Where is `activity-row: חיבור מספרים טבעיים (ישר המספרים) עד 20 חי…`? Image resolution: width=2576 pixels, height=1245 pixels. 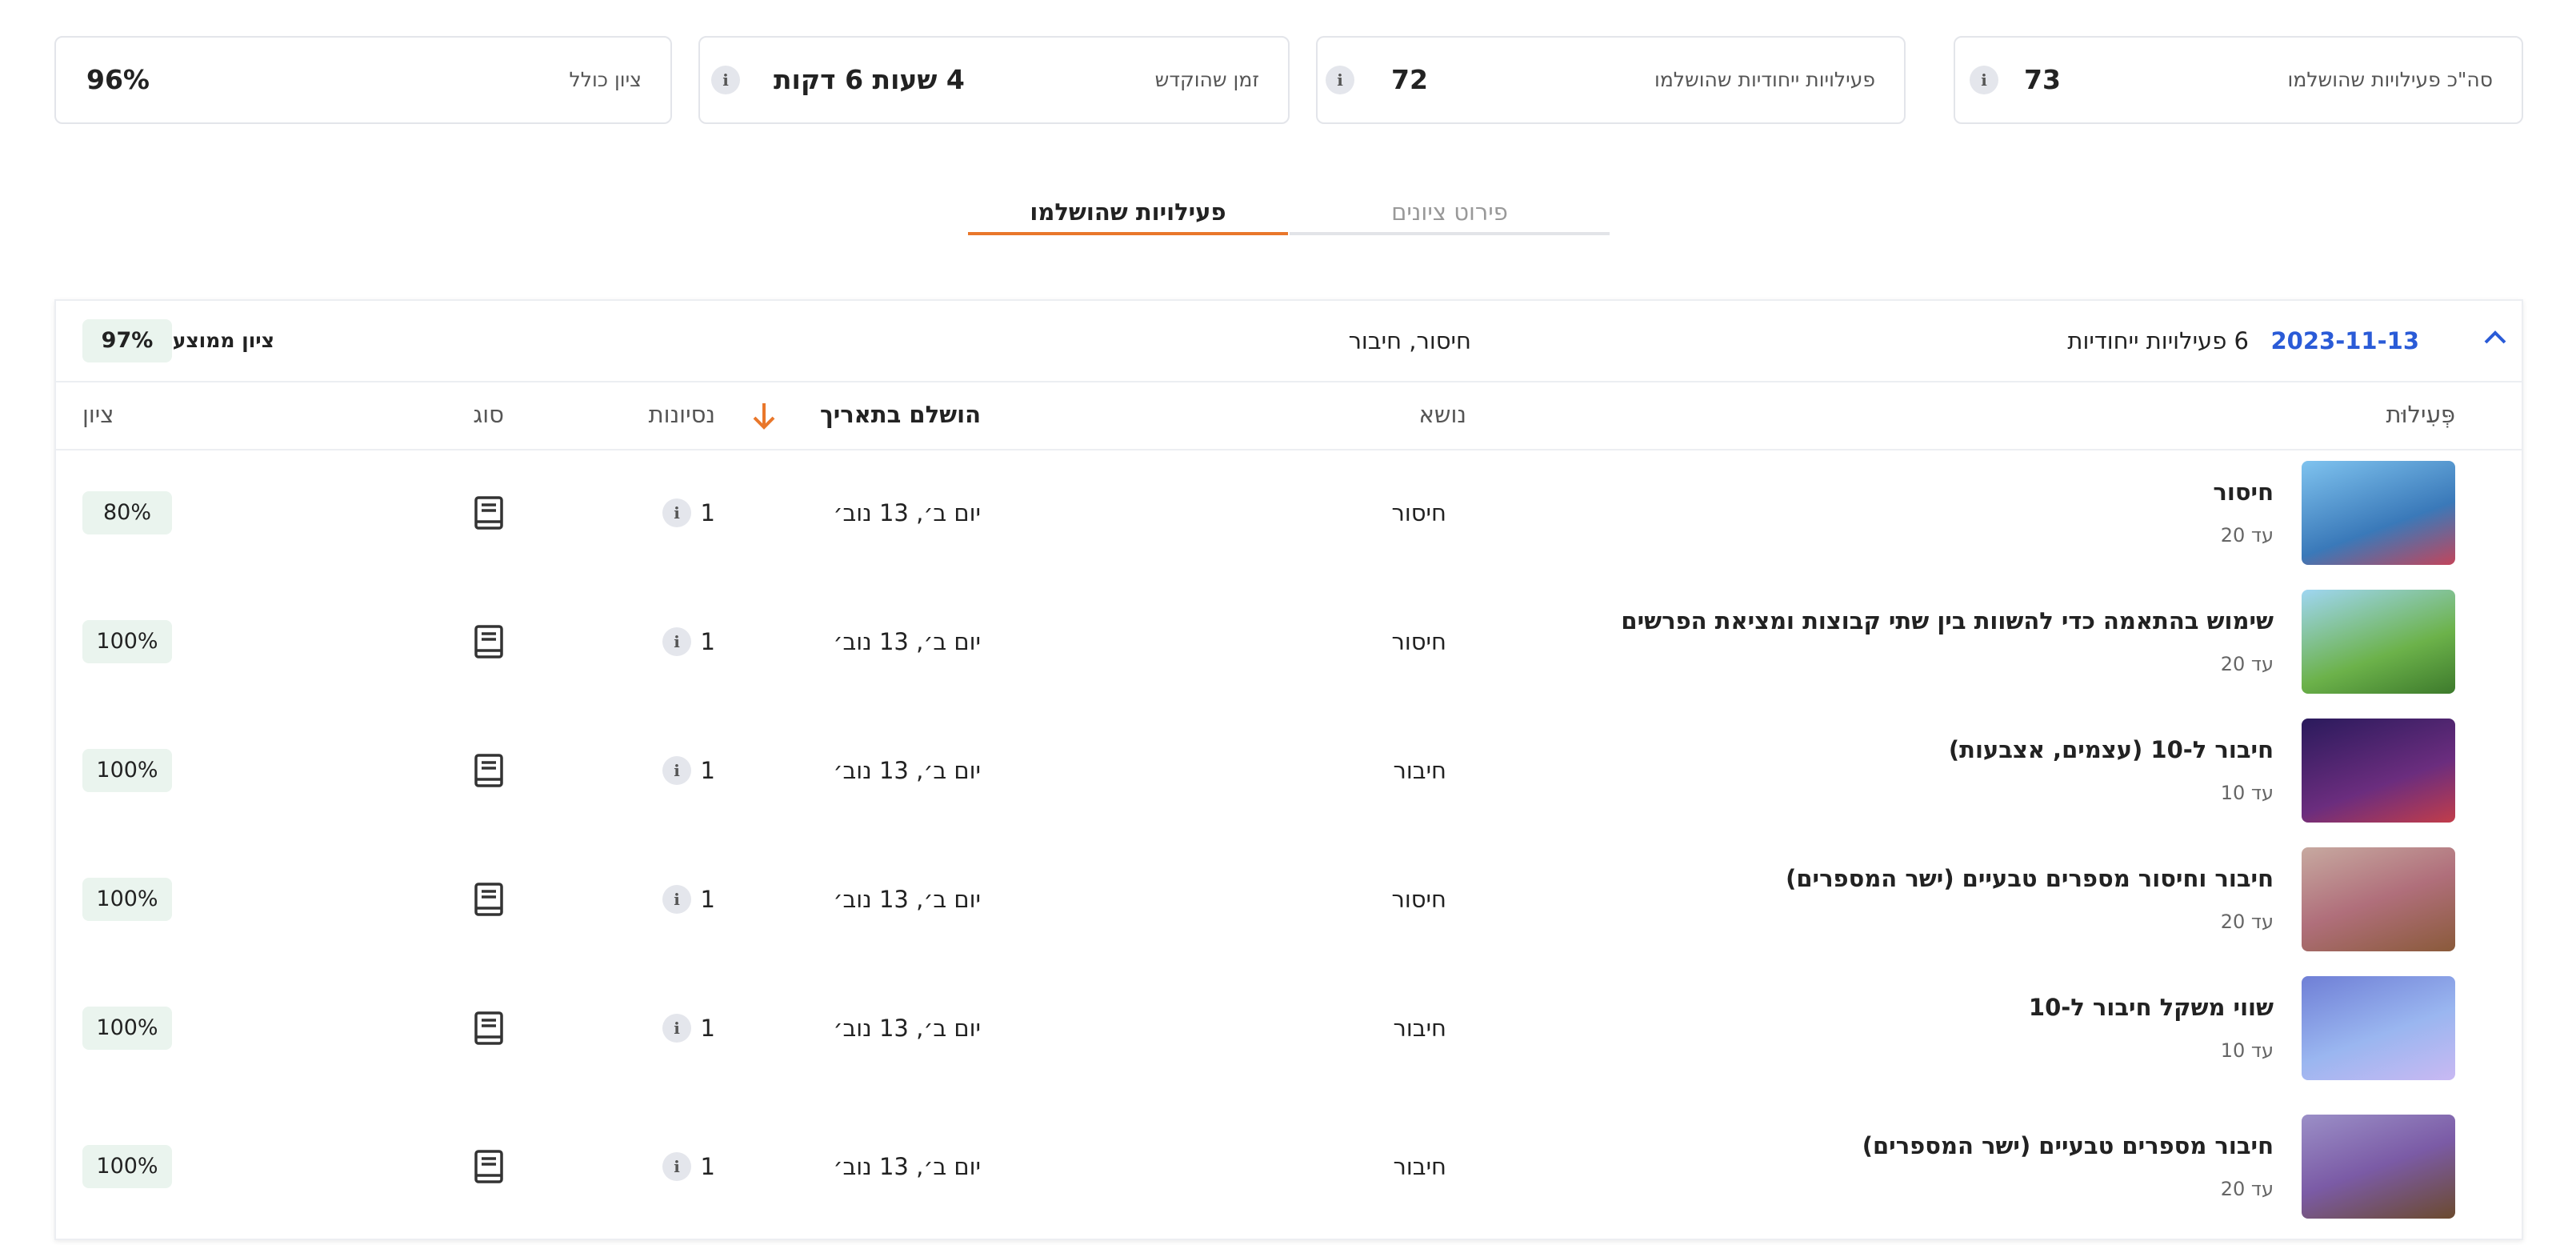
activity-row: חיבור מספרים טבעיים (ישר המספרים) עד 20 חי… is located at coordinates (1289, 1167).